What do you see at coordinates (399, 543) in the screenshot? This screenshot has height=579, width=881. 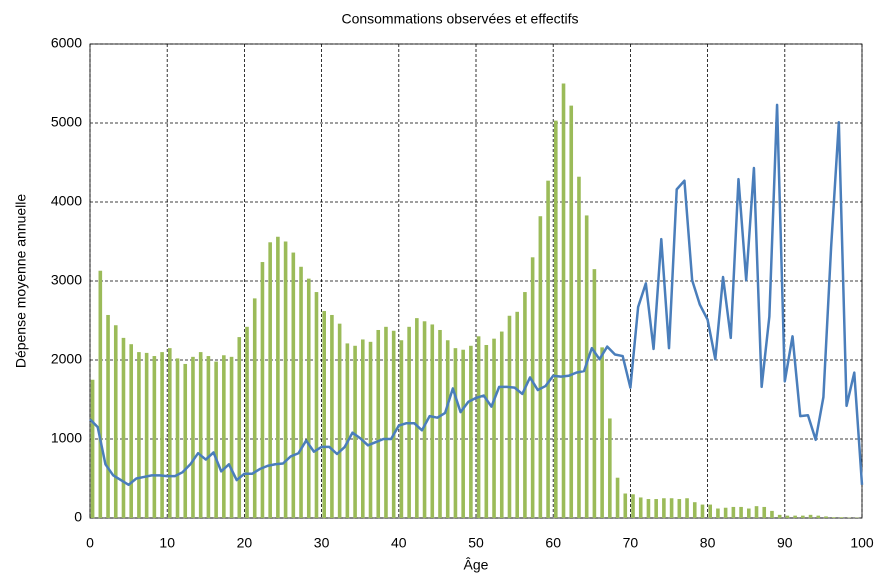 I see `x-tick-label: 40` at bounding box center [399, 543].